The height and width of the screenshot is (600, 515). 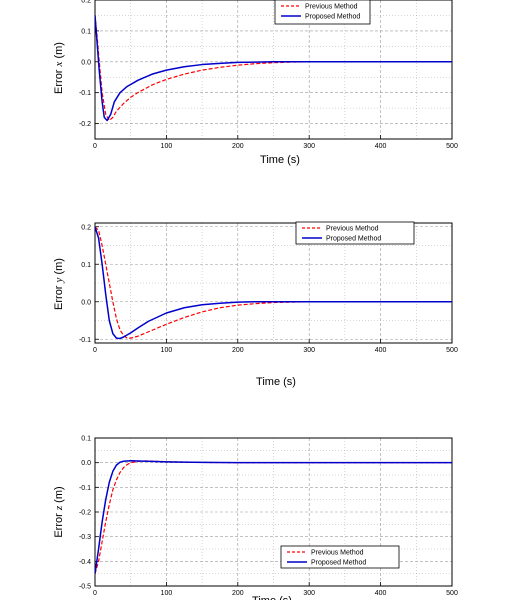 What do you see at coordinates (59, 508) in the screenshot?
I see `y-axis-title-variable: z` at bounding box center [59, 508].